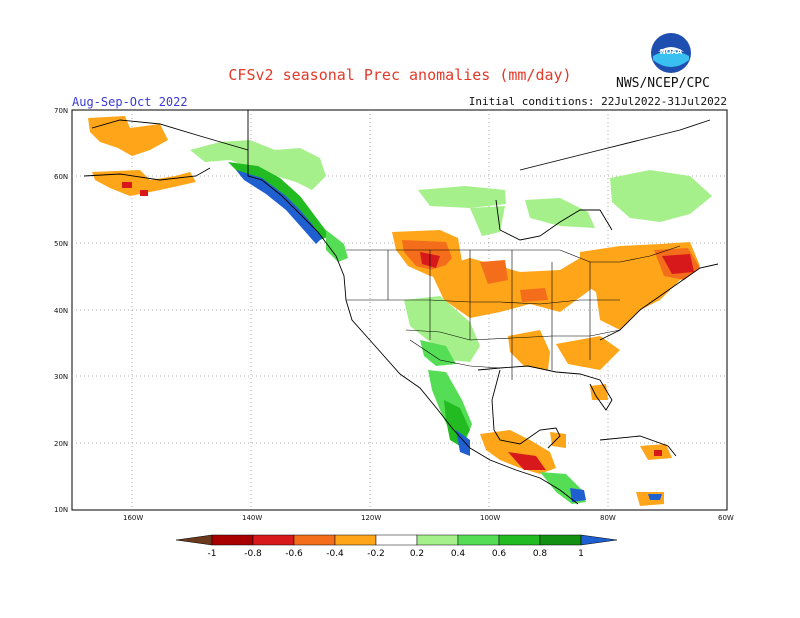 This screenshot has width=800, height=618. I want to click on longitude-labels: 160W 140W 120W 100W 80W 60W, so click(428, 518).